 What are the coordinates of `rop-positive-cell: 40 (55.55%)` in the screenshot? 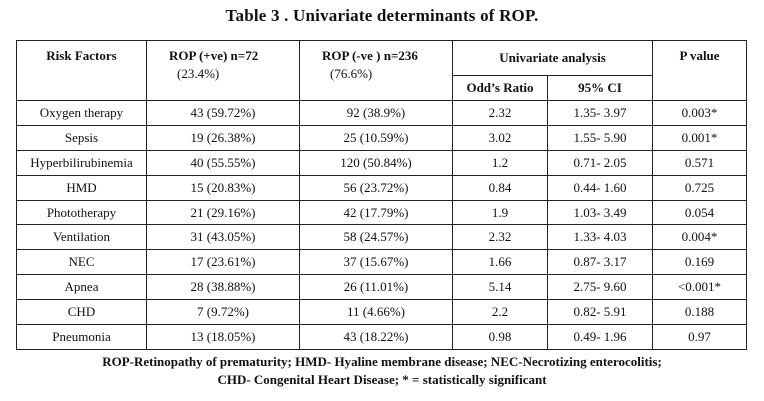 It's located at (223, 162).